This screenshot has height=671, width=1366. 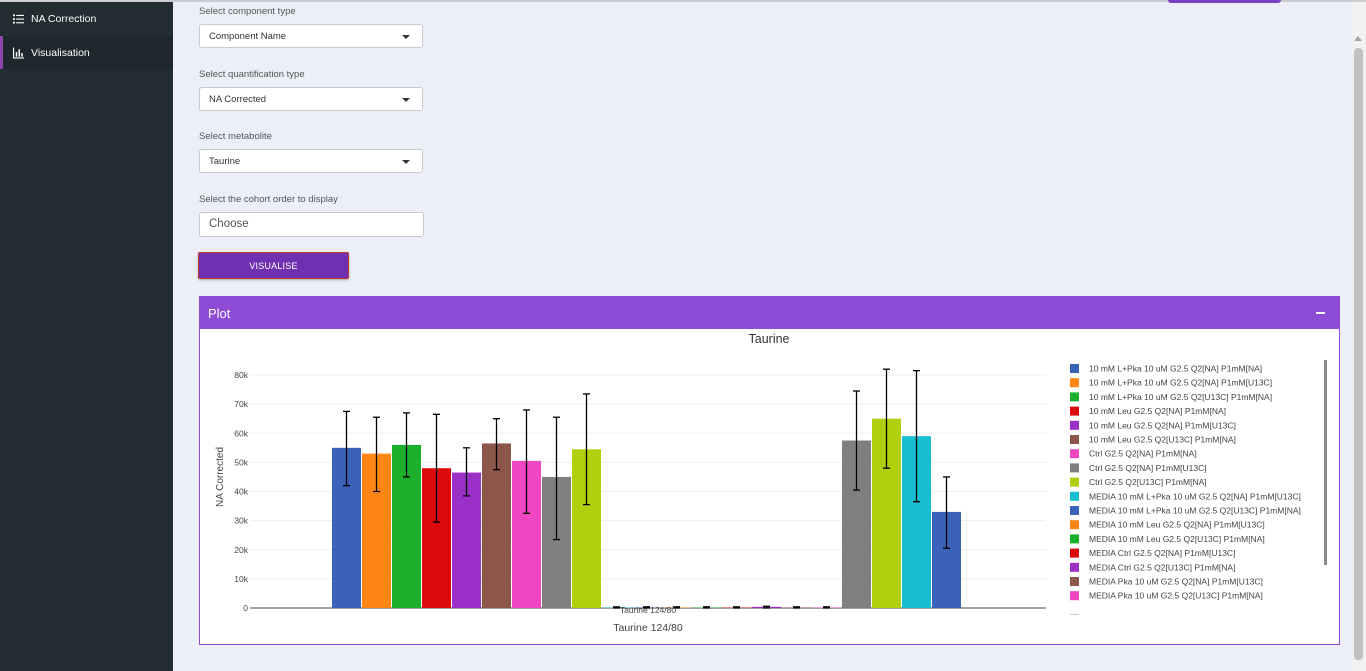 I want to click on list-icon, so click(x=18, y=18).